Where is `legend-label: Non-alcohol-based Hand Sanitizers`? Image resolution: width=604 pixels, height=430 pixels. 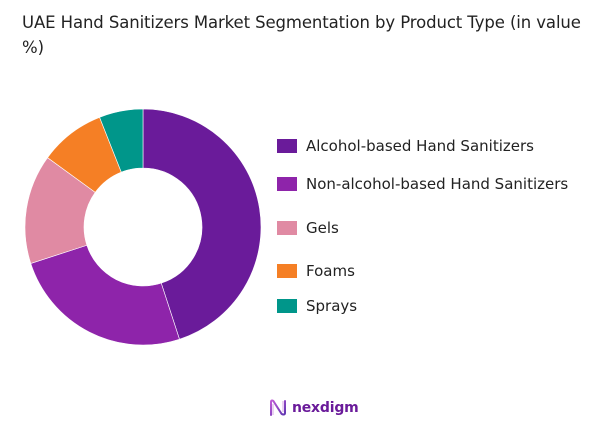
legend-label: Non-alcohol-based Hand Sanitizers is located at coordinates (437, 184).